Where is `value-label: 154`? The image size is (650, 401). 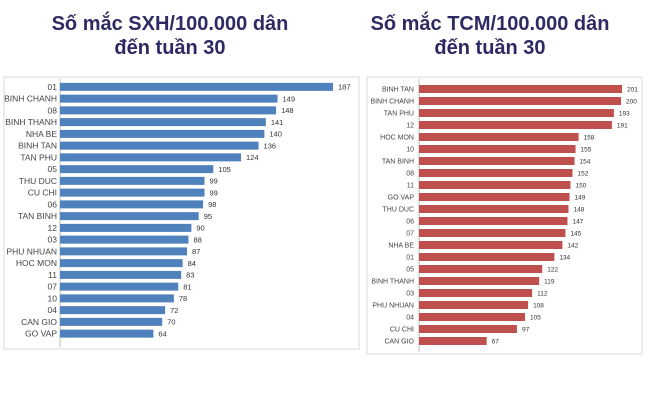
value-label: 154 is located at coordinates (585, 161).